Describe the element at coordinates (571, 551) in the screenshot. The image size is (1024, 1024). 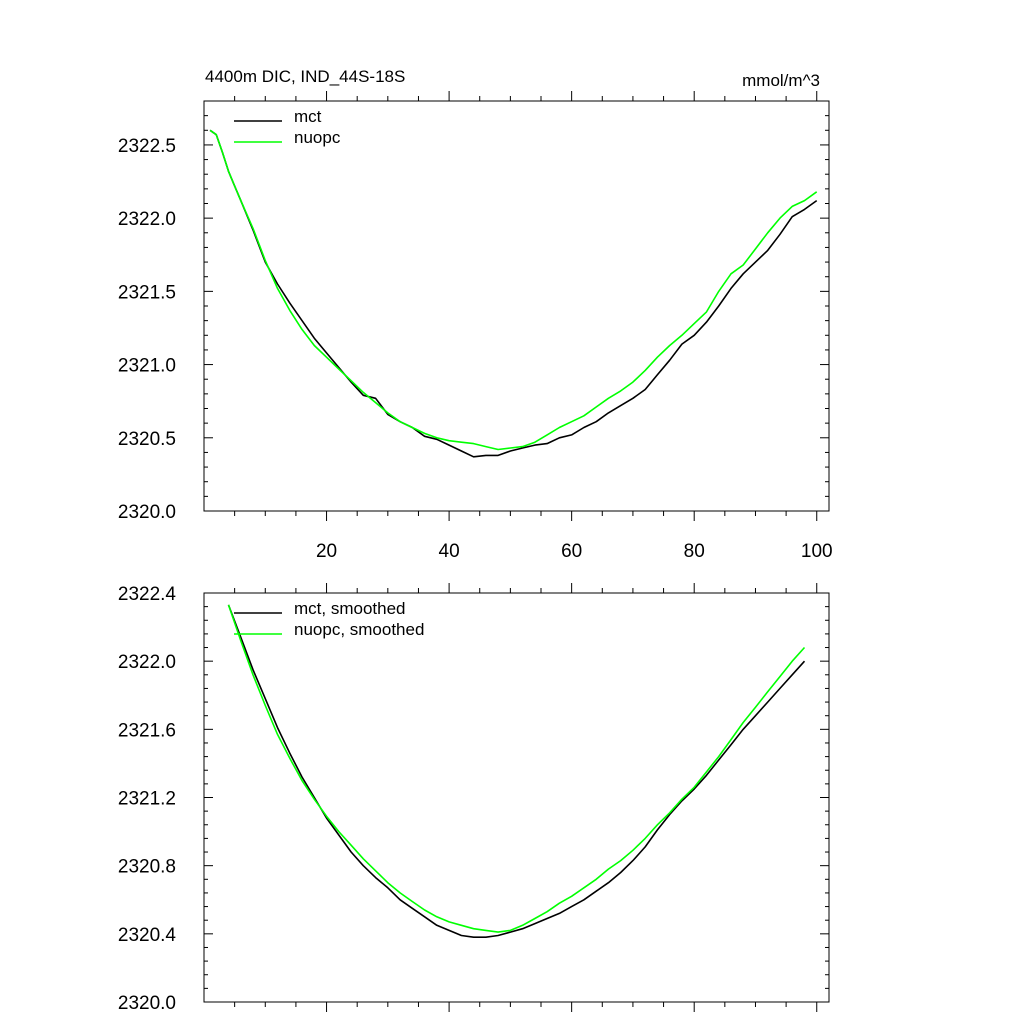
I see `x-tick-label: 60` at that location.